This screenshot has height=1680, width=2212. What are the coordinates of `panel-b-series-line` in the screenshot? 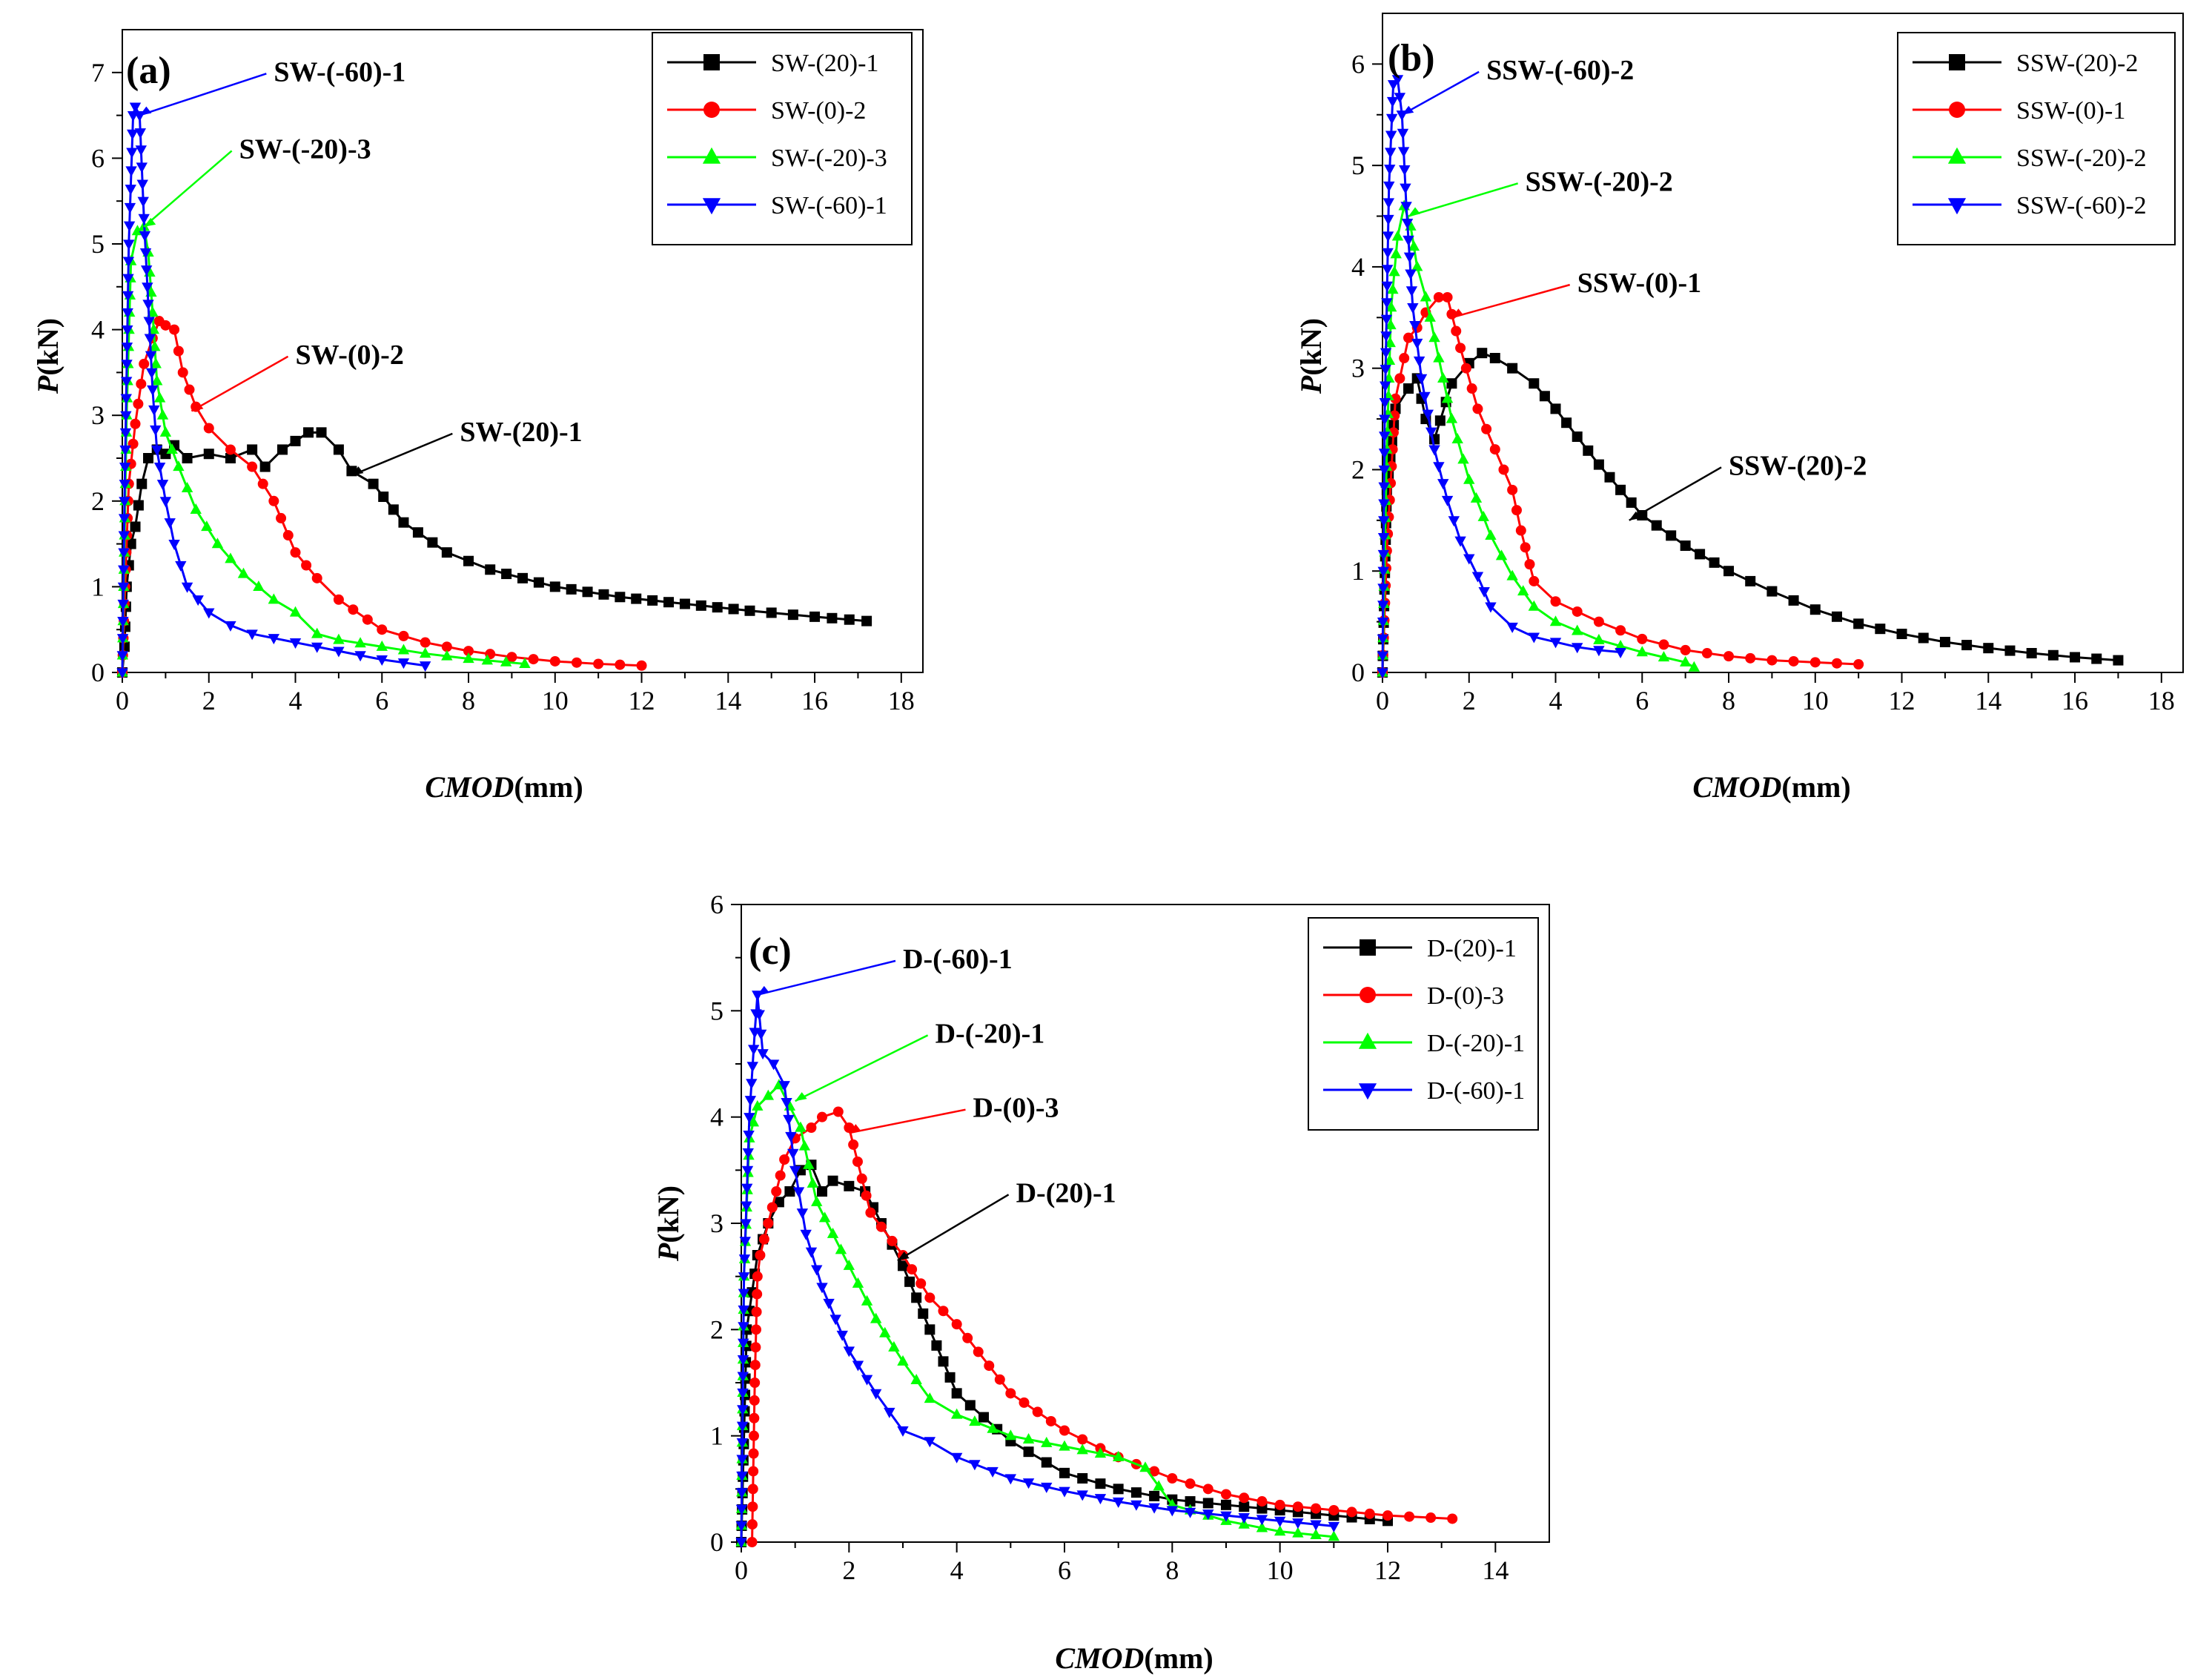 It's located at (1750, 512).